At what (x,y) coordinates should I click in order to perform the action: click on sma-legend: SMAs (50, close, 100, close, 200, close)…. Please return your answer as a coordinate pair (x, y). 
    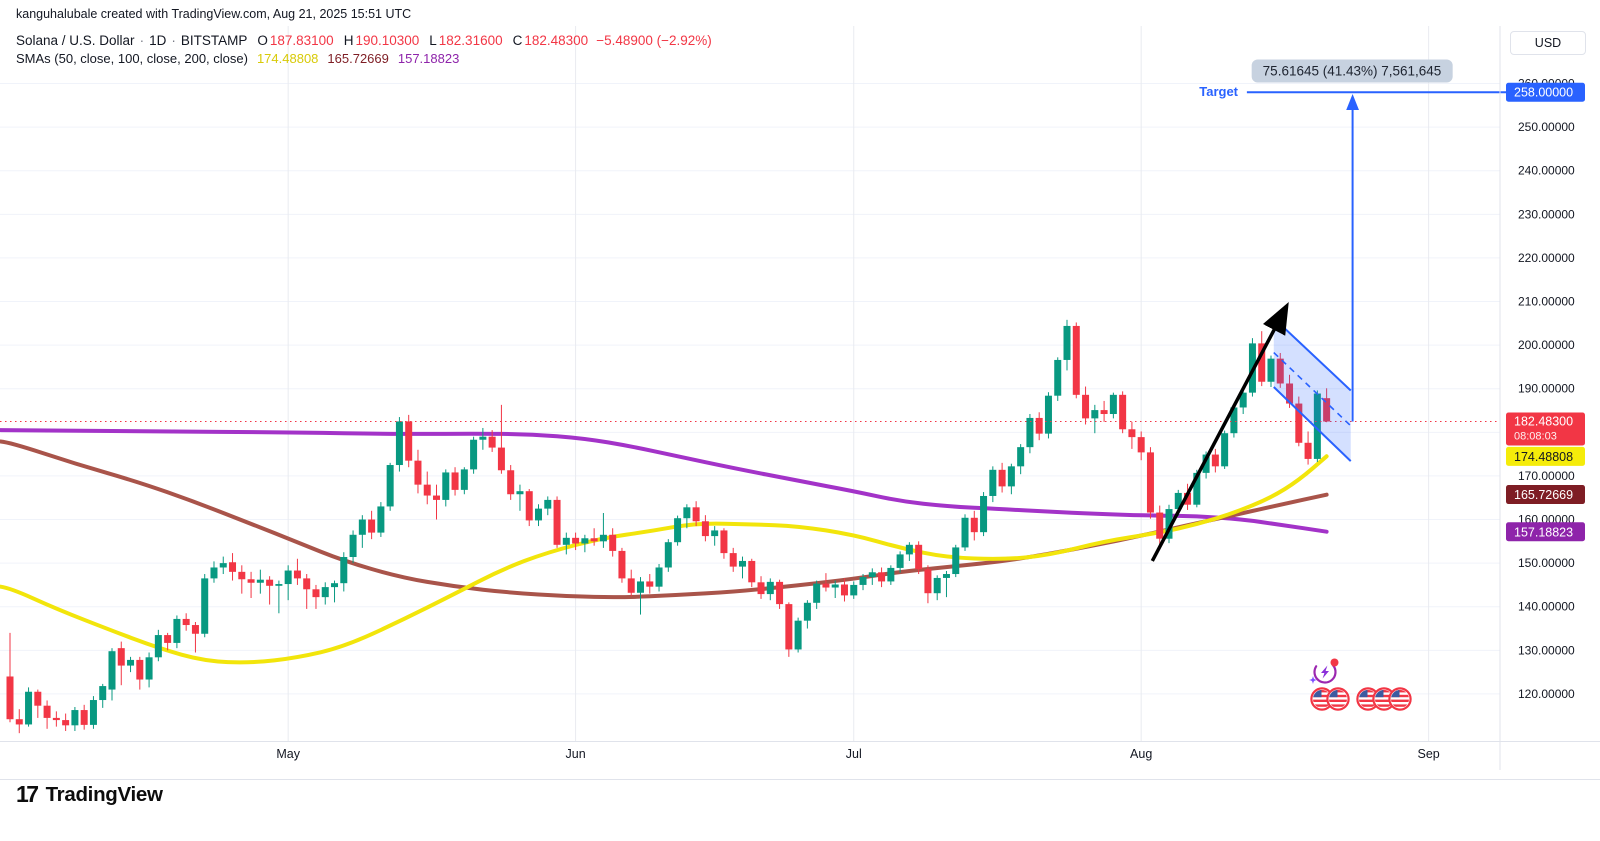
    Looking at the image, I should click on (237, 58).